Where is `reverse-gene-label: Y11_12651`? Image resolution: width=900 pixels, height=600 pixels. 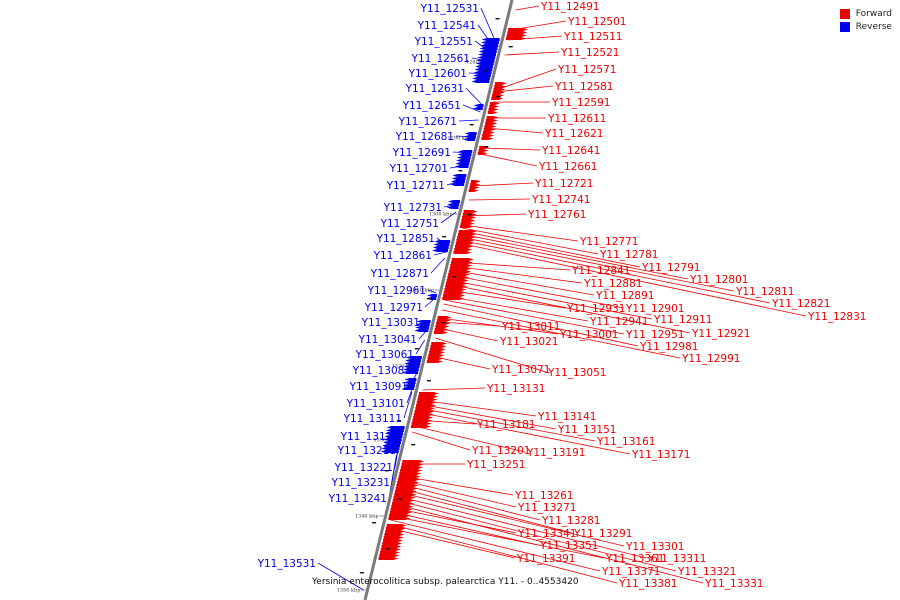
reverse-gene-label: Y11_12651 is located at coordinates (431, 106).